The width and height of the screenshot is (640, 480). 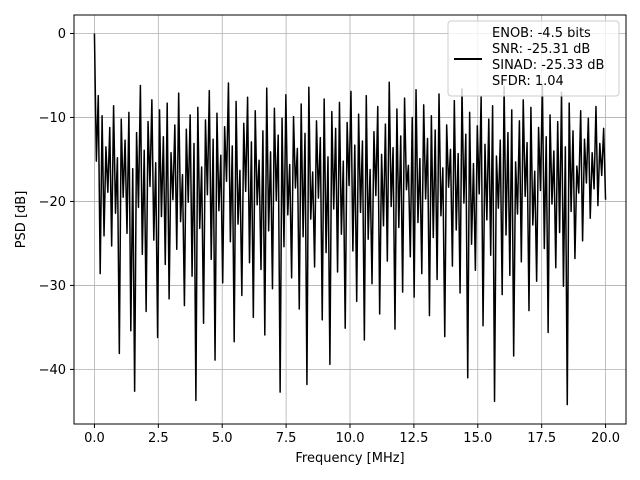 I want to click on legend-box, so click(x=533, y=58).